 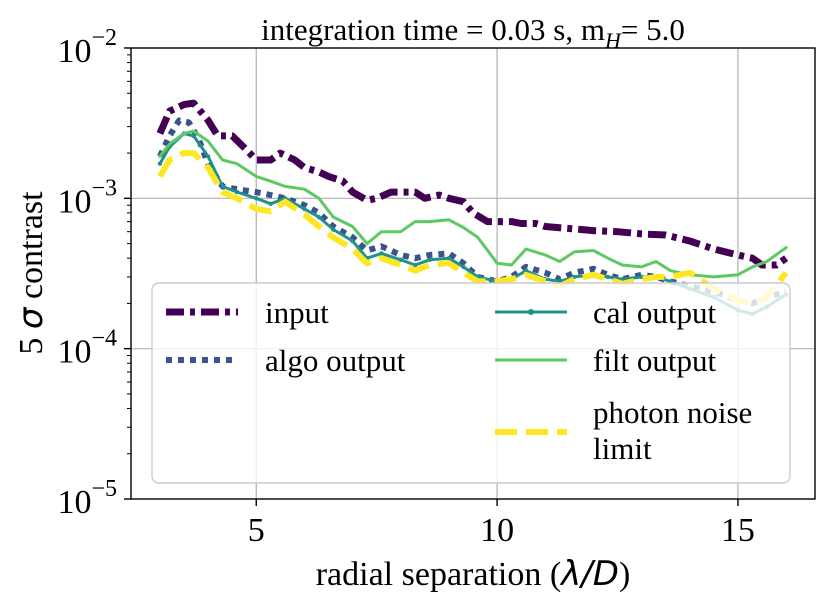 What do you see at coordinates (297, 312) in the screenshot?
I see `legend-label-input: input` at bounding box center [297, 312].